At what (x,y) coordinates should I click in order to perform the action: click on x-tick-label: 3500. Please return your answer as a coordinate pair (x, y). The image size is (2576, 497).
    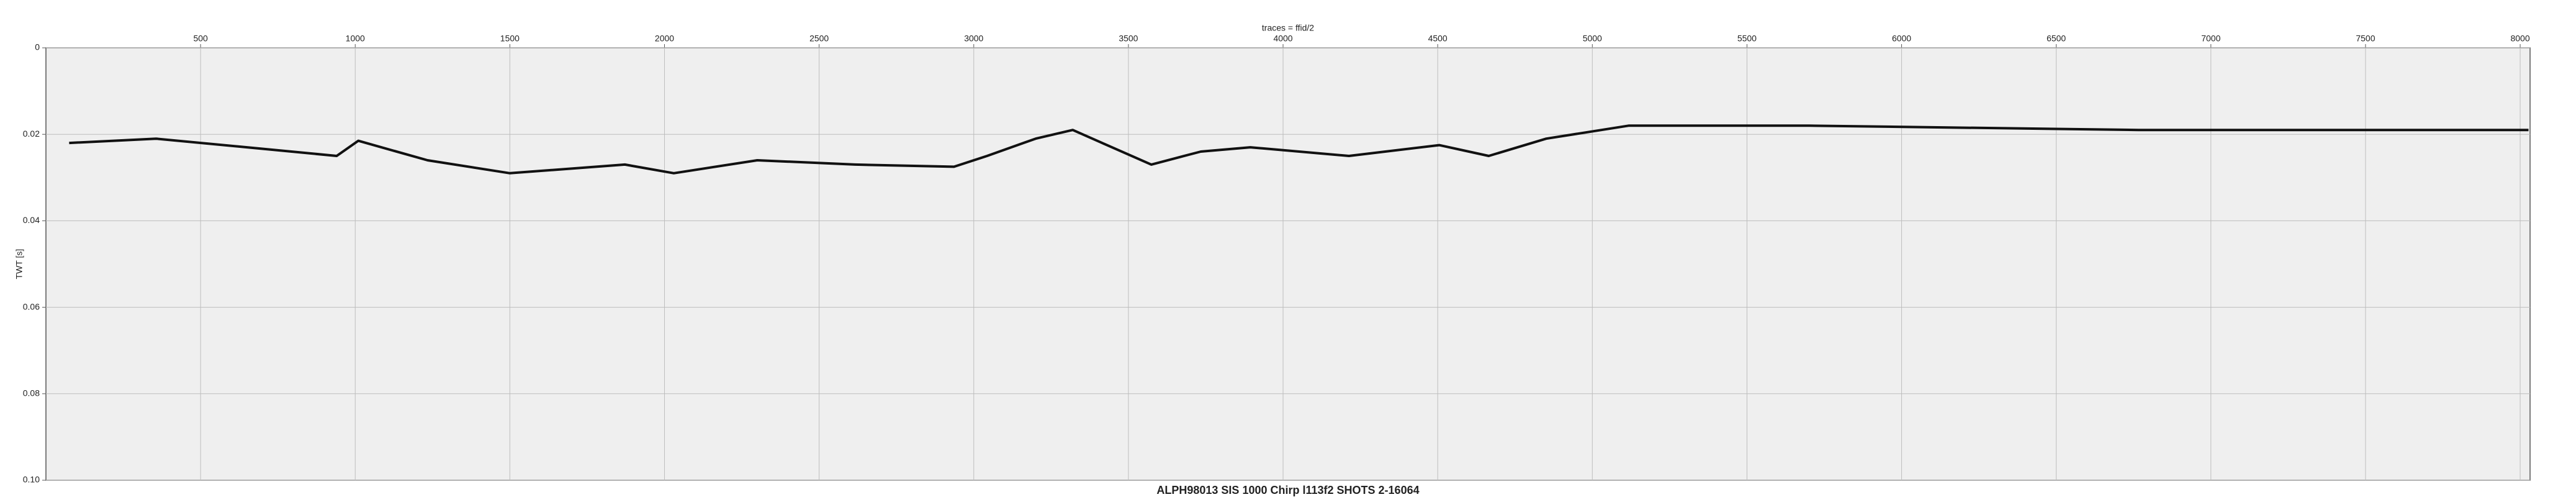
    Looking at the image, I should click on (1128, 38).